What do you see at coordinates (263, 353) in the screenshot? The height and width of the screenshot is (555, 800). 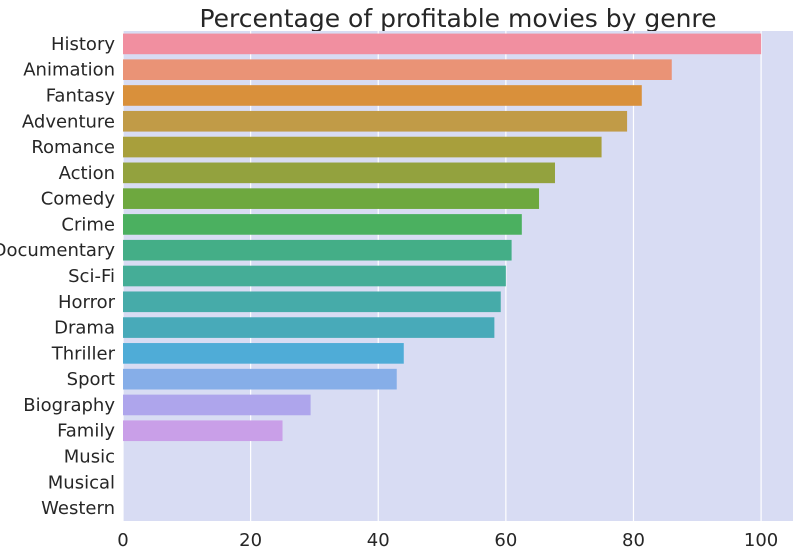 I see `bar-thriller` at bounding box center [263, 353].